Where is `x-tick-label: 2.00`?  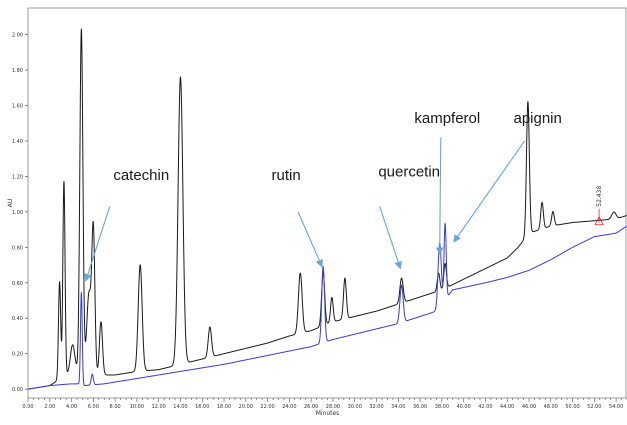
x-tick-label: 2.00 is located at coordinates (49, 407).